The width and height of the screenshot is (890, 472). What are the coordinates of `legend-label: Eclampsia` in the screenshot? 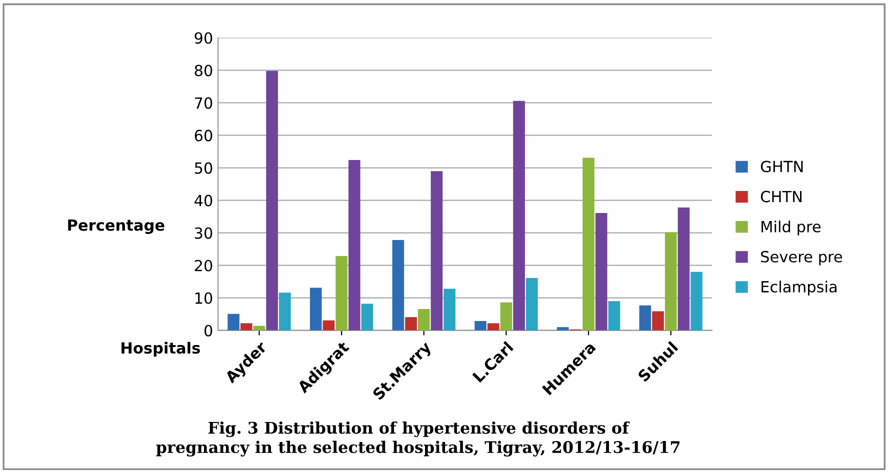 It's located at (799, 288).